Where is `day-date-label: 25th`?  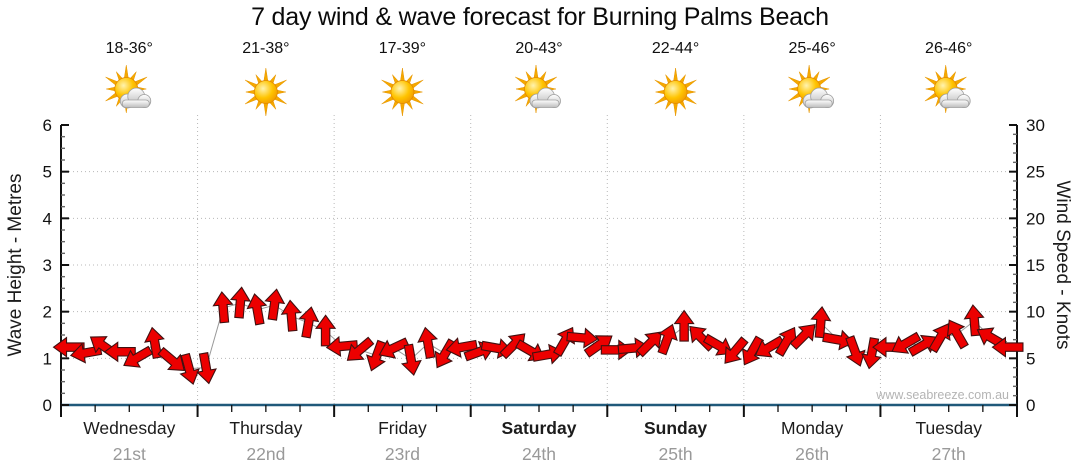 day-date-label: 25th is located at coordinates (676, 454).